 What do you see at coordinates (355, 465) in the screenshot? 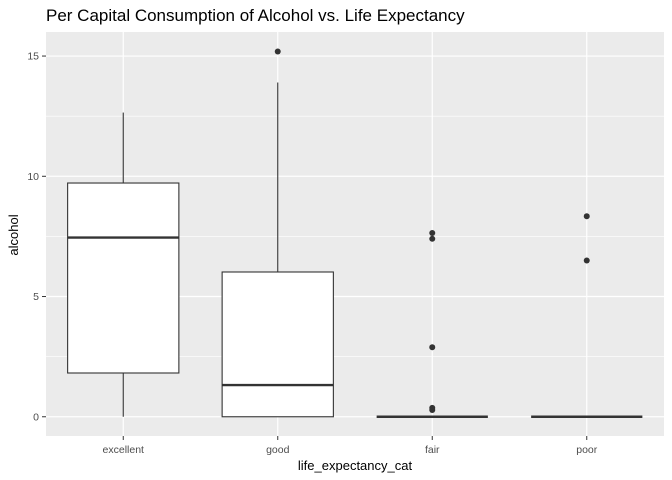
I see `x-axis-title: life_expectancy_cat` at bounding box center [355, 465].